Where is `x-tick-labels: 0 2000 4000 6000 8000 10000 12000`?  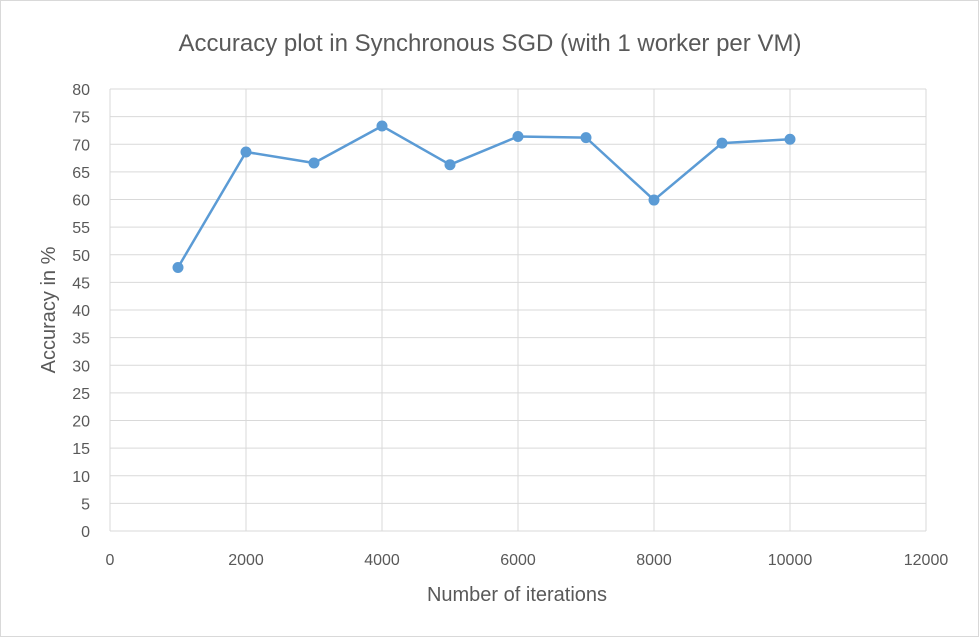 x-tick-labels: 0 2000 4000 6000 8000 10000 12000 is located at coordinates (527, 560).